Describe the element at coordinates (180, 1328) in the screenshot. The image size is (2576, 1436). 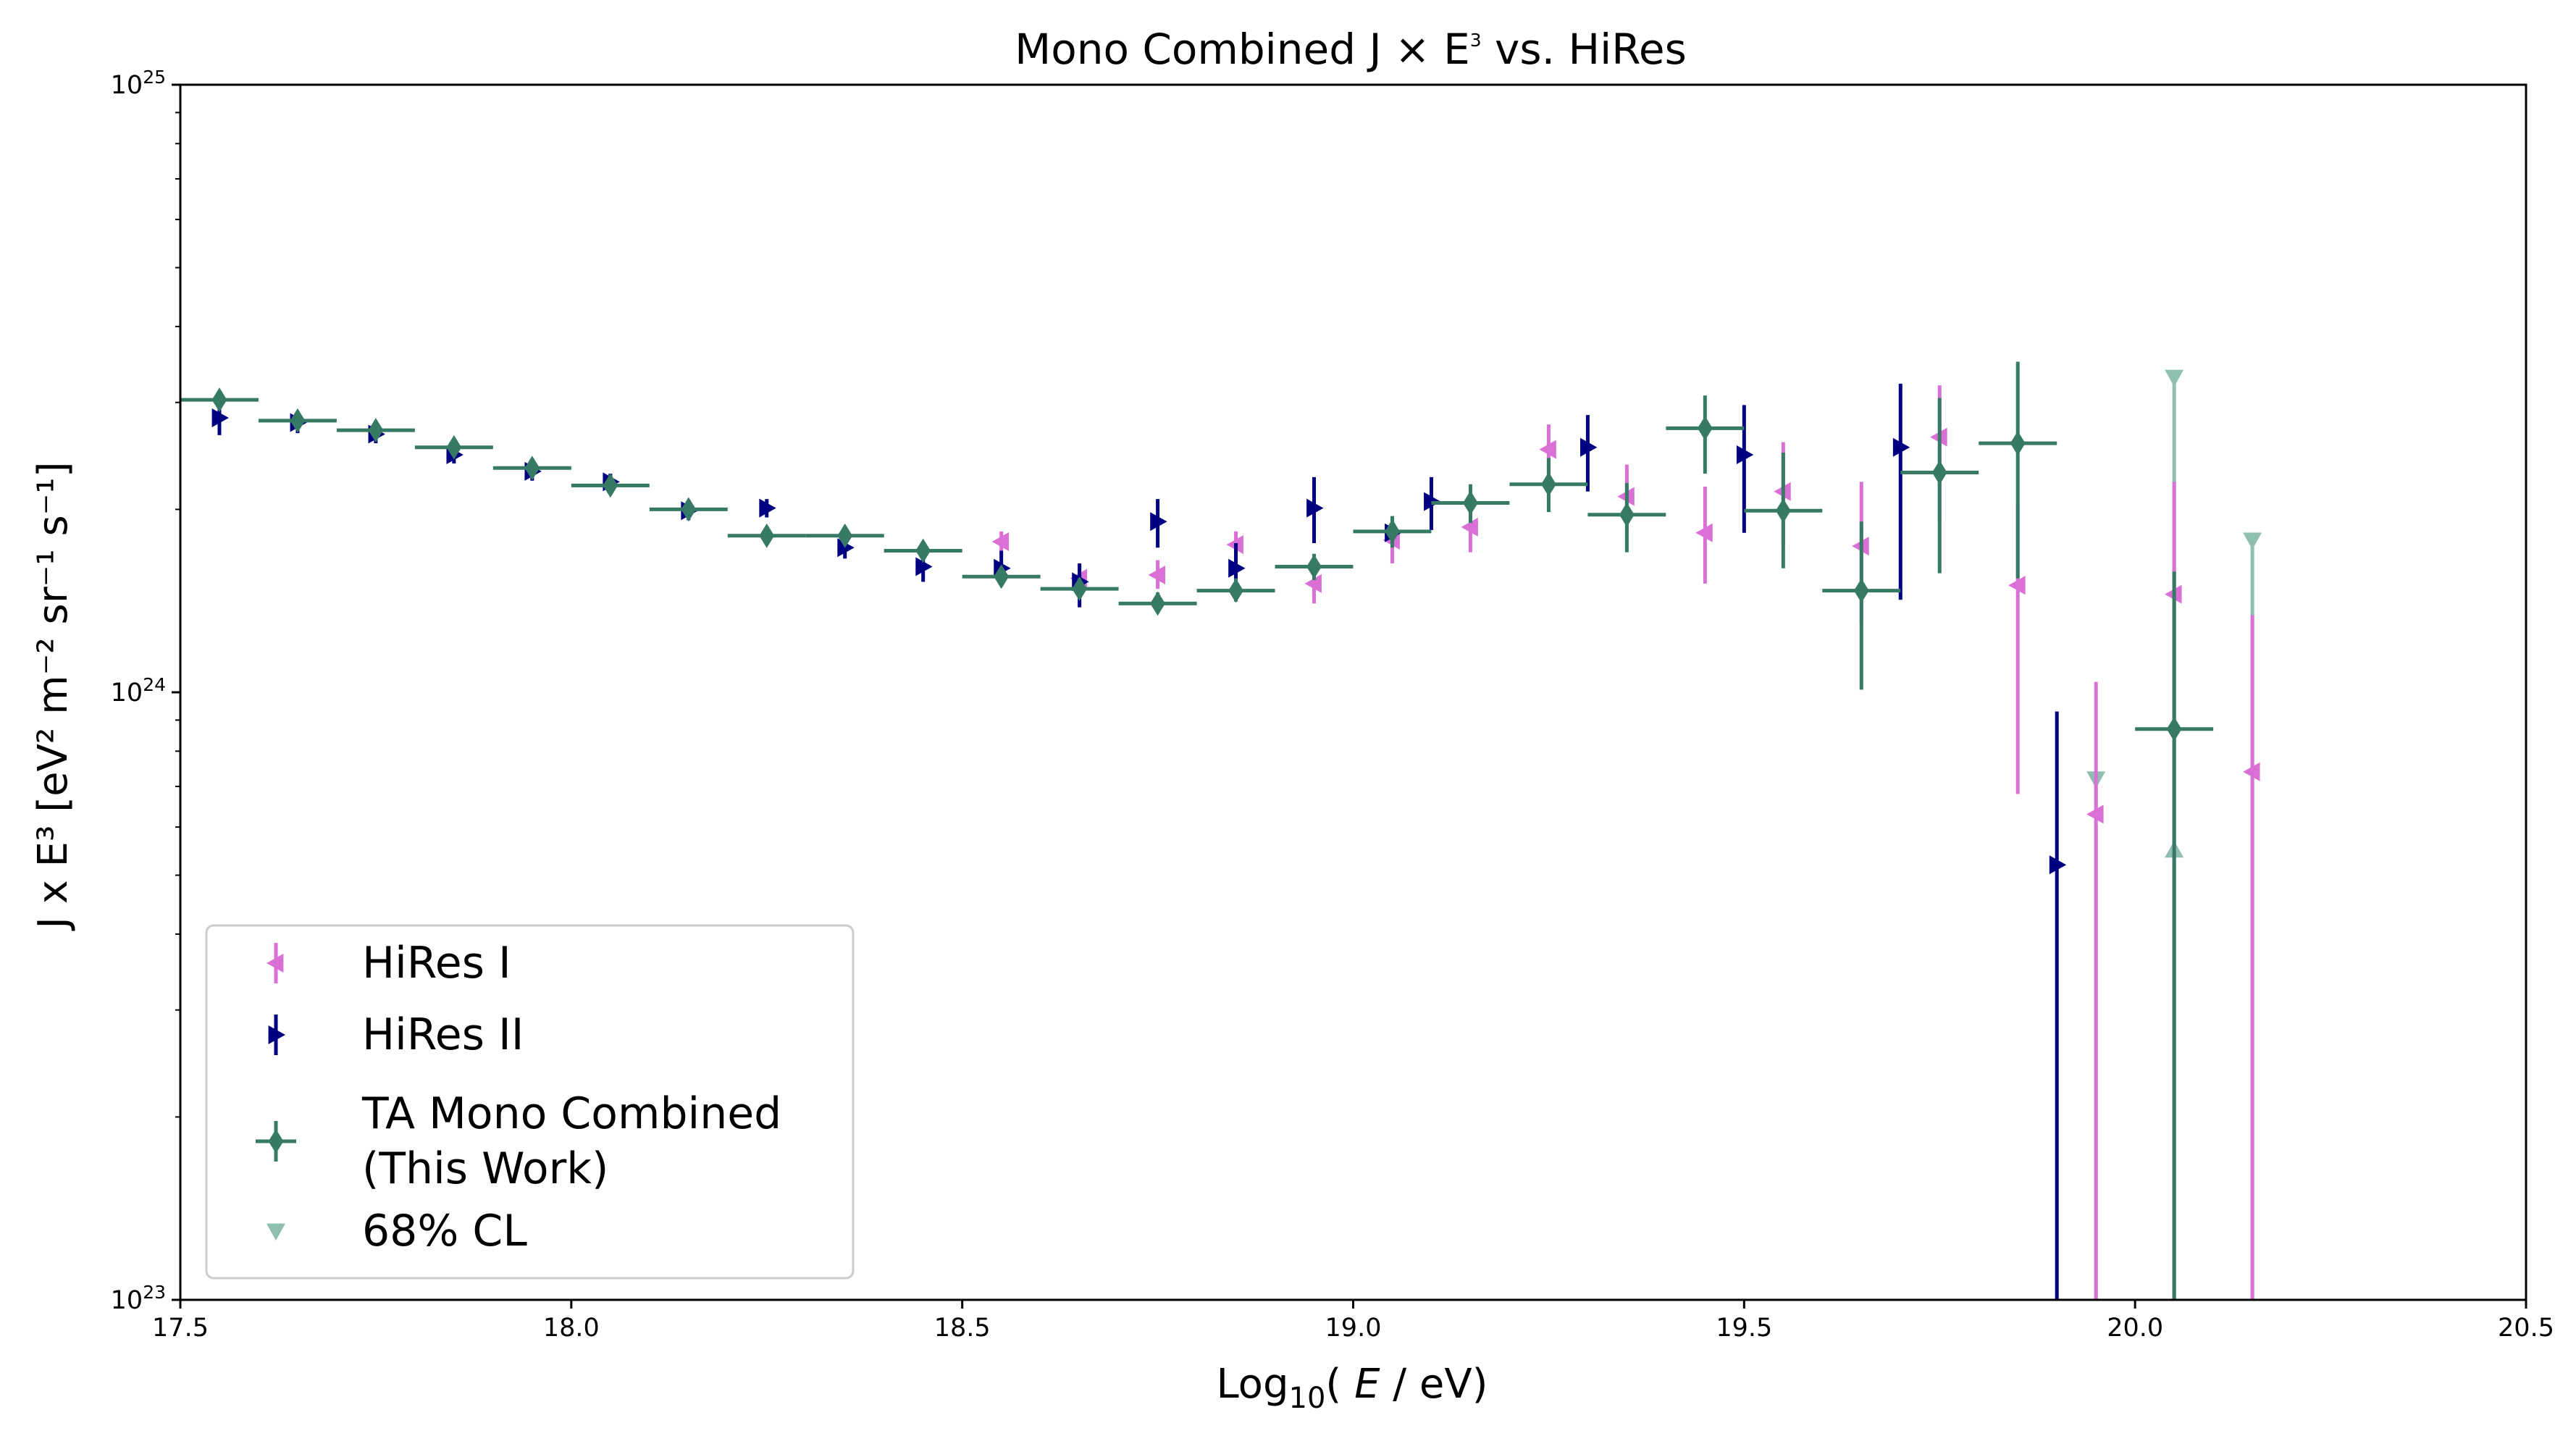
I see `x-tick-label: 17.5` at that location.